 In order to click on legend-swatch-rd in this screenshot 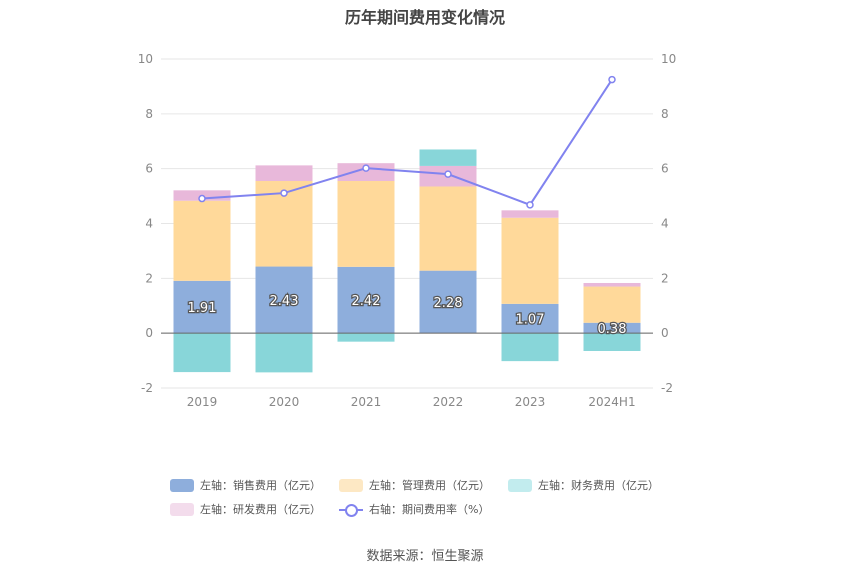, I will do `click(182, 509)`.